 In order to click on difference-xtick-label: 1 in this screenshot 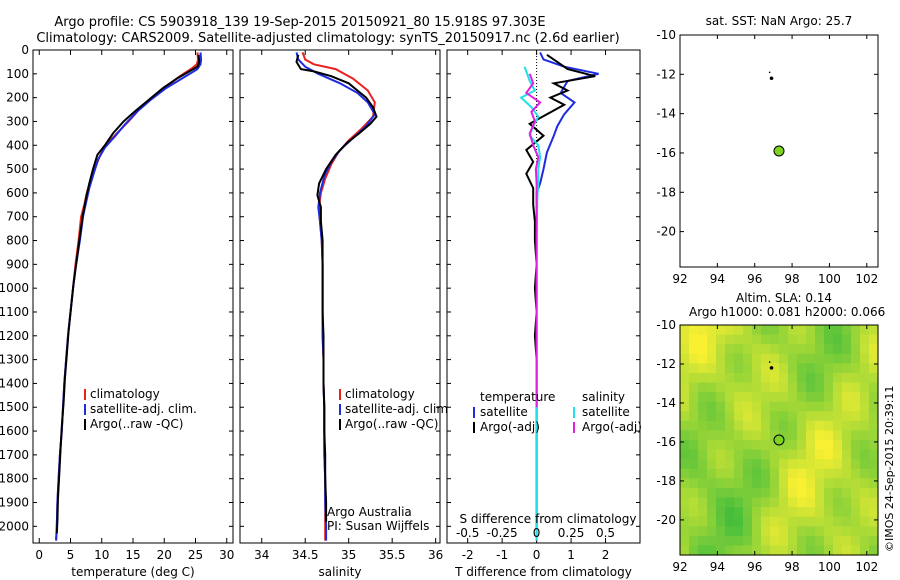, I will do `click(571, 555)`.